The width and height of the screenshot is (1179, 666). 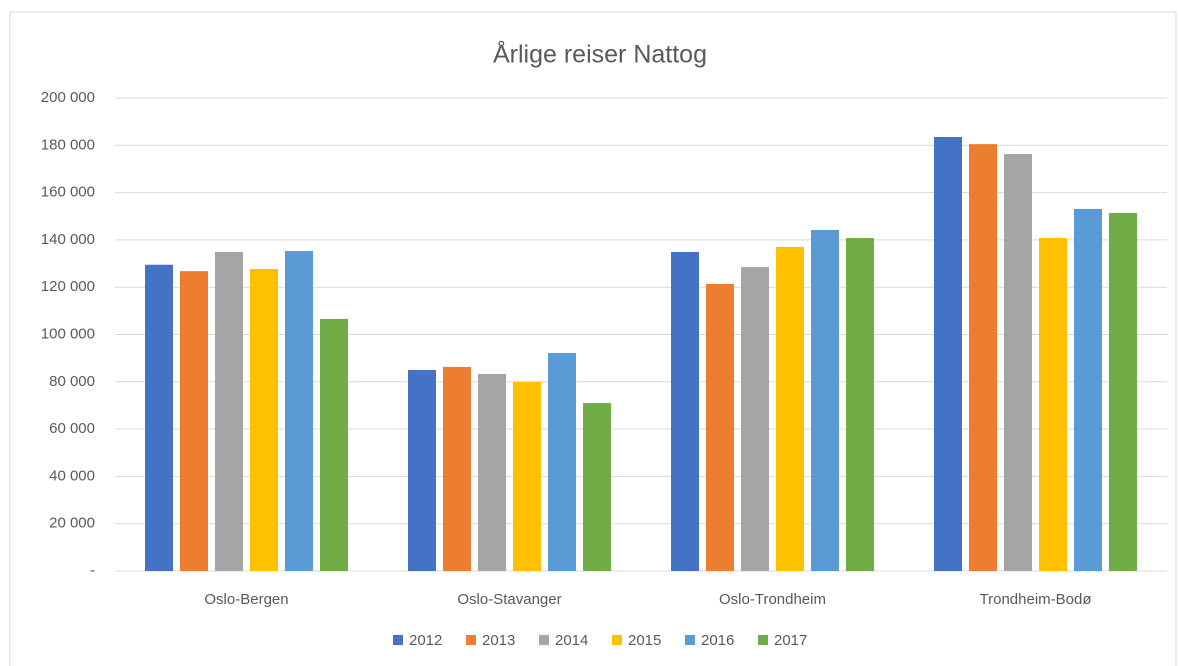 I want to click on legend-label: 2012, so click(x=425, y=640).